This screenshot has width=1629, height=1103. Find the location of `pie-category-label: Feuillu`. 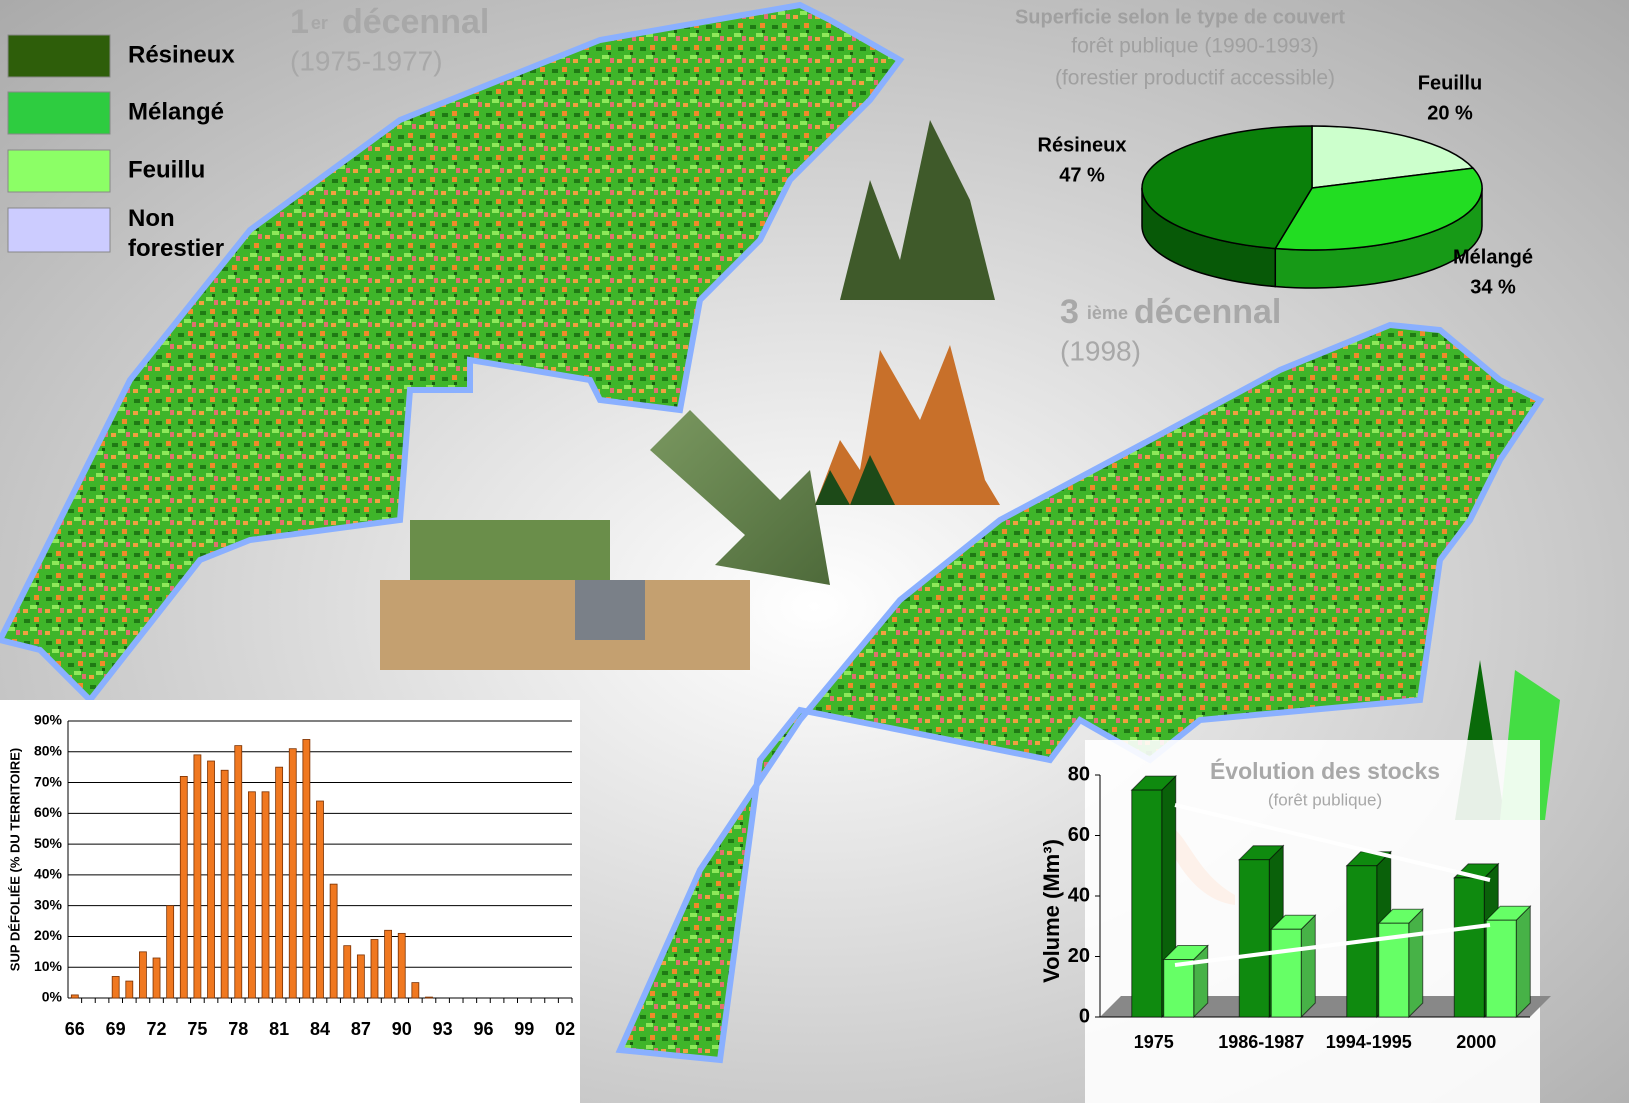

pie-category-label: Feuillu is located at coordinates (1450, 83).